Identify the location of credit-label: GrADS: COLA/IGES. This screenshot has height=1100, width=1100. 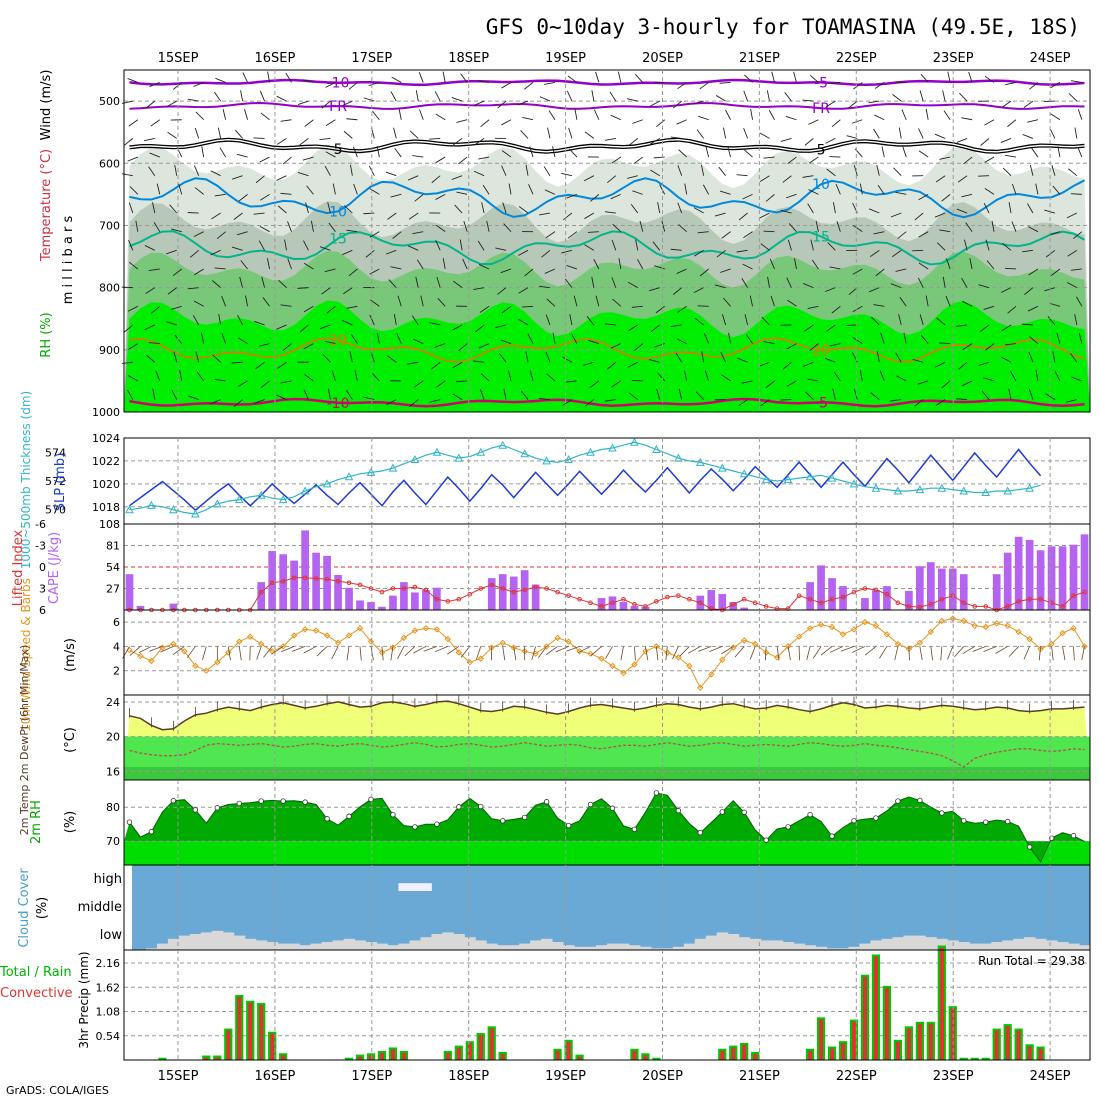
(57, 1090).